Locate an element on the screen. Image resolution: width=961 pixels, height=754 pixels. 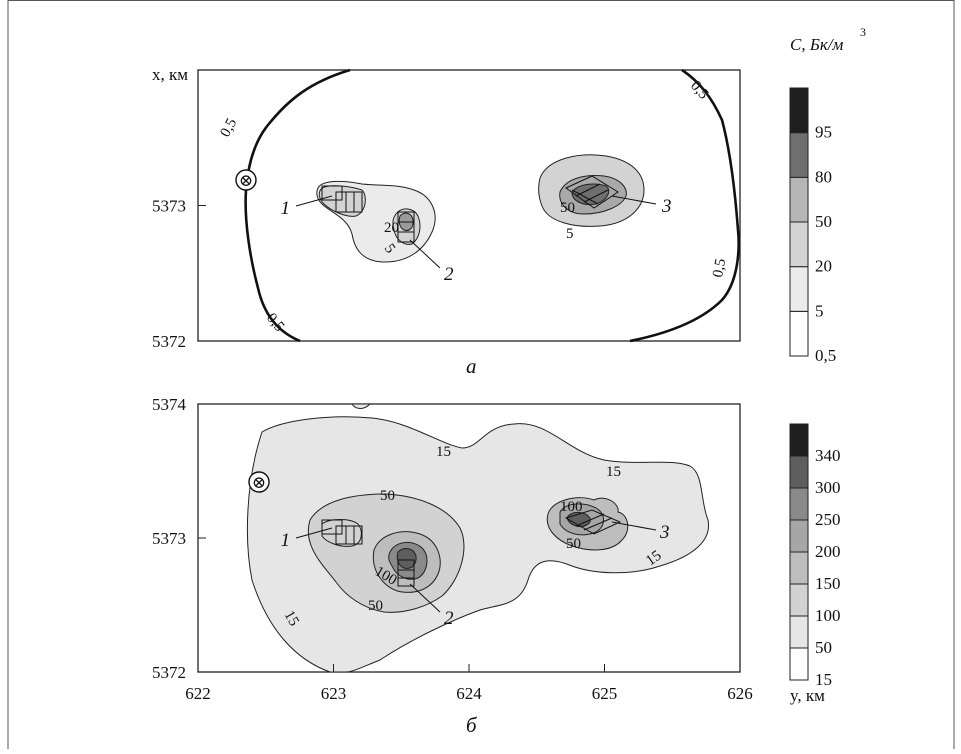
panel-b-colorbar-level-label: 250 is located at coordinates (828, 519).